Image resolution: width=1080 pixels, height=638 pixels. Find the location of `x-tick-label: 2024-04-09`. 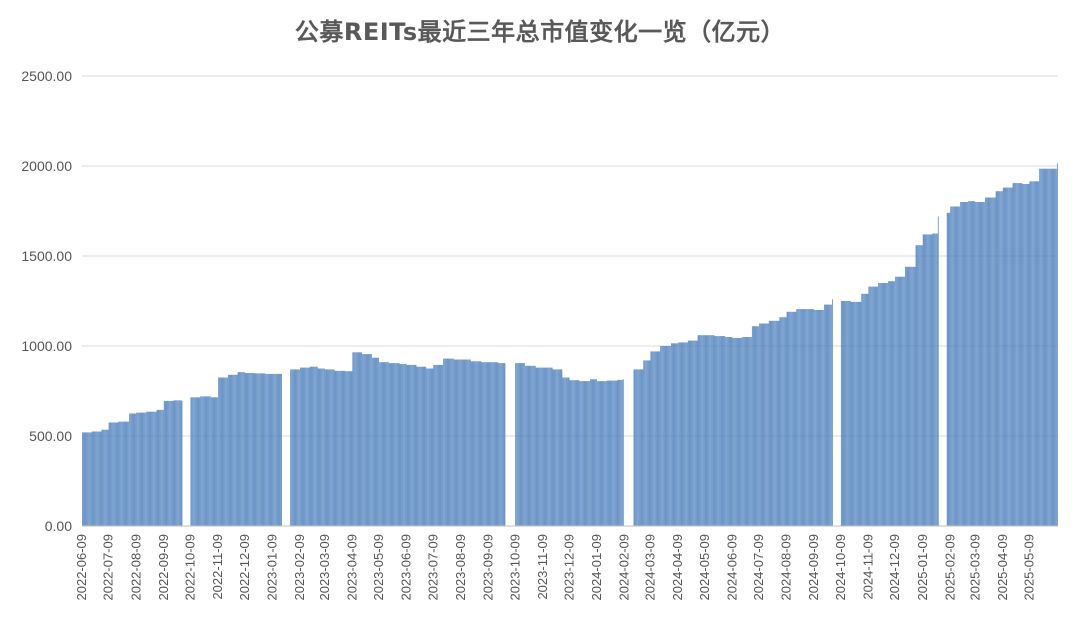

x-tick-label: 2024-04-09 is located at coordinates (677, 567).